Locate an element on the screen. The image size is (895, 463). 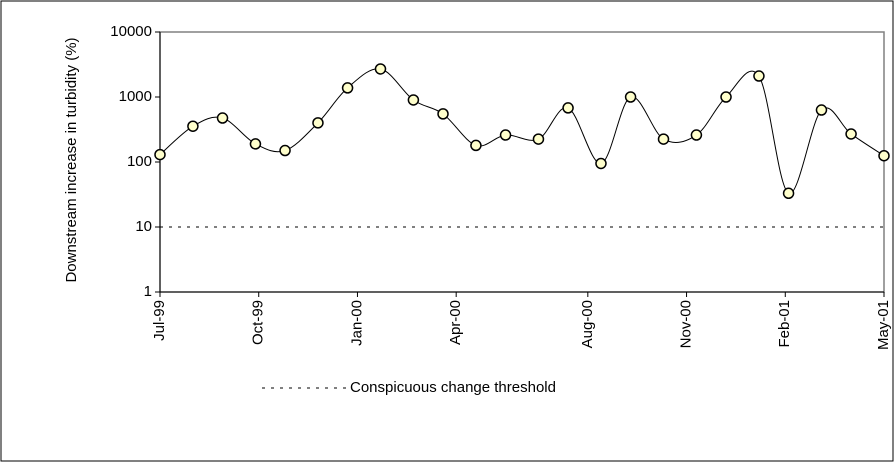
x-tick-label: Jul-99 is located at coordinates (159, 320).